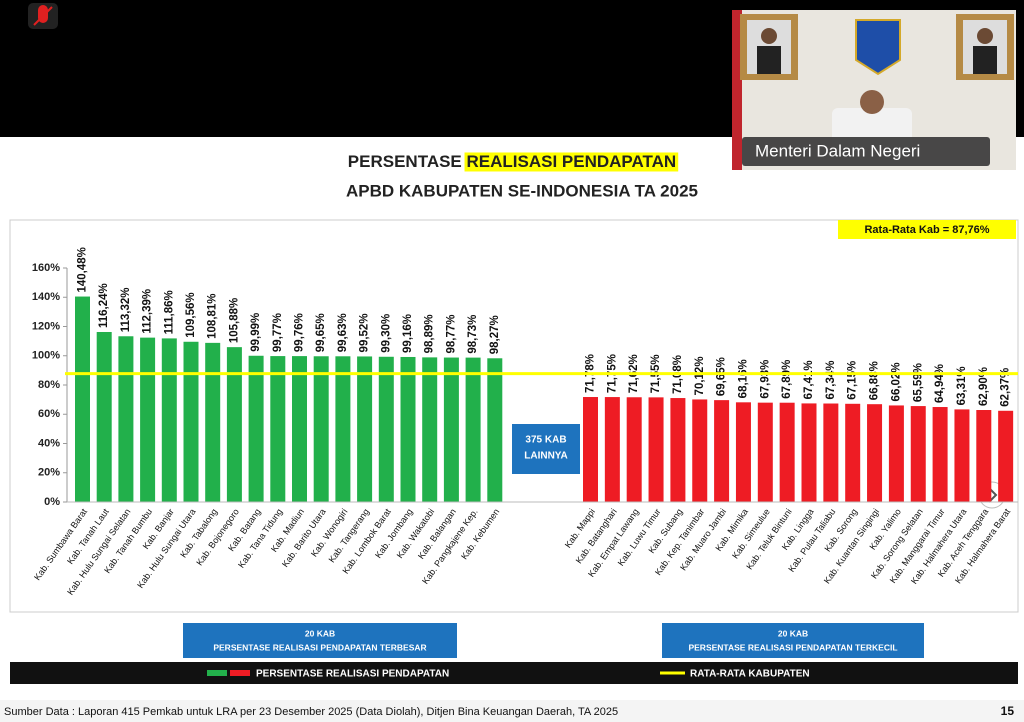 Image resolution: width=1024 pixels, height=722 pixels. Describe the element at coordinates (213, 315) in the screenshot. I see `value-label: 108,81%` at that location.